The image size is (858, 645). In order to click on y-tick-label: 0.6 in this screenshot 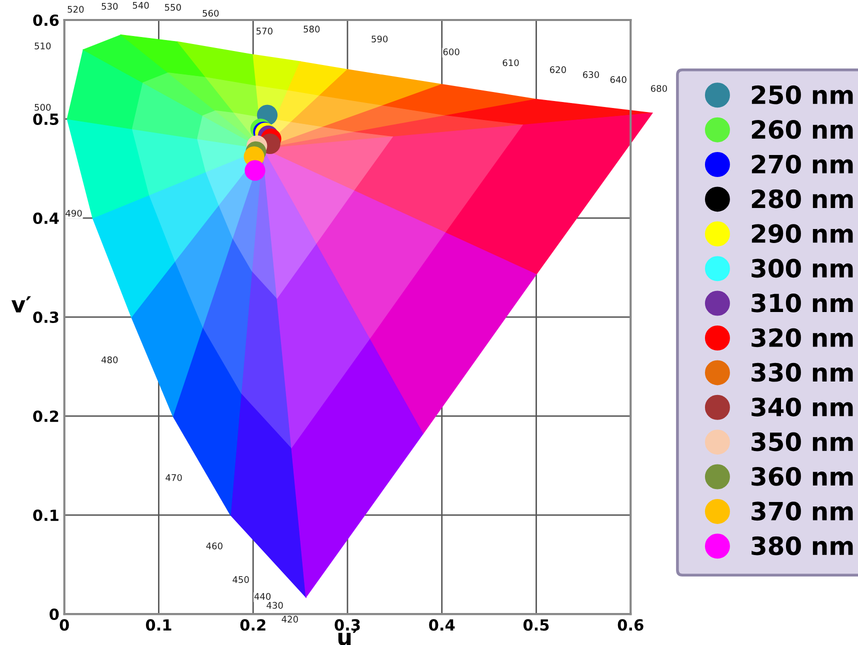, I will do `click(46, 20)`.